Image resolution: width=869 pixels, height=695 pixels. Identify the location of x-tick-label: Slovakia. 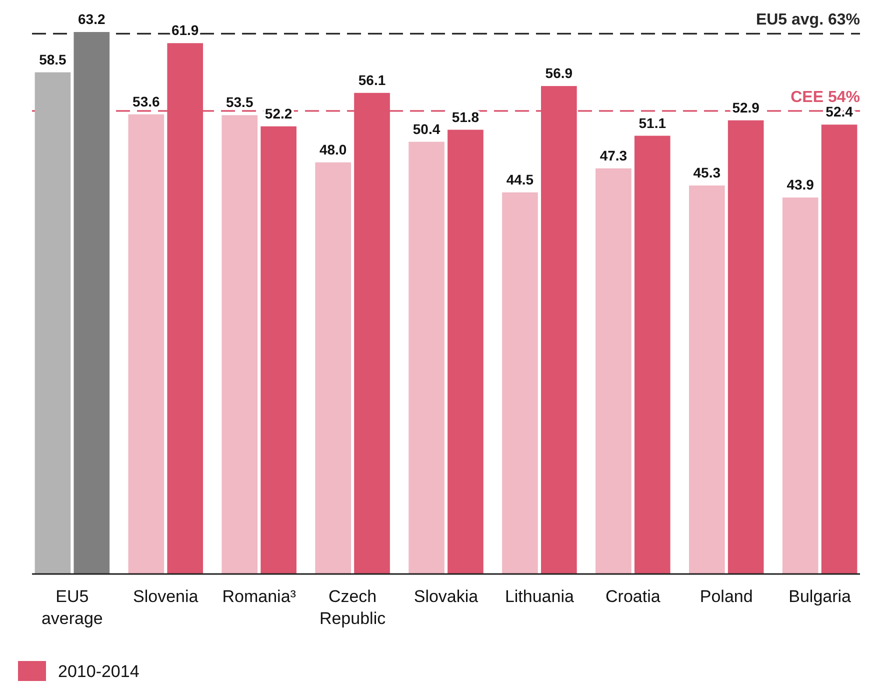
(446, 596).